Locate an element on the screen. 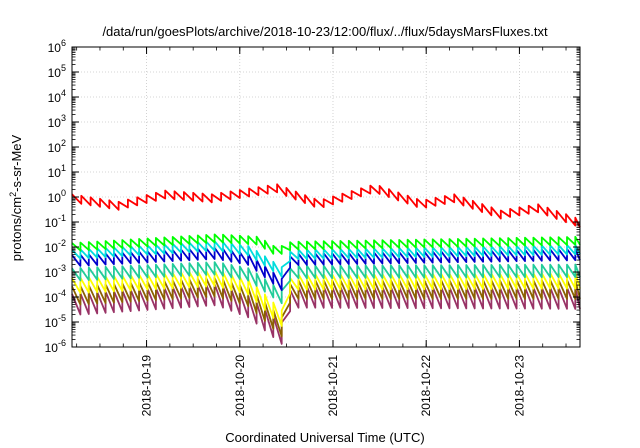 The width and height of the screenshot is (640, 448). y-tick-exponent: 6 is located at coordinates (63, 43).